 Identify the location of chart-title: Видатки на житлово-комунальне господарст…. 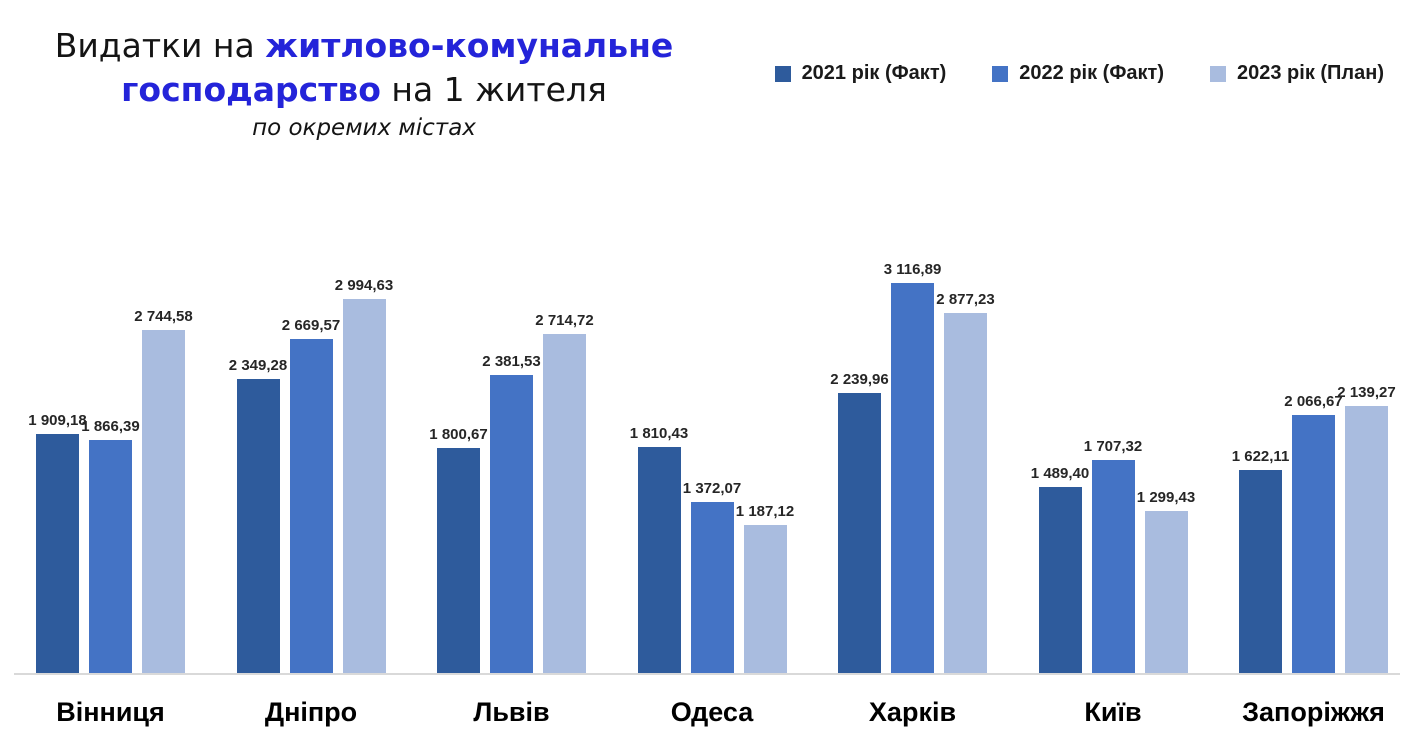
(364, 82).